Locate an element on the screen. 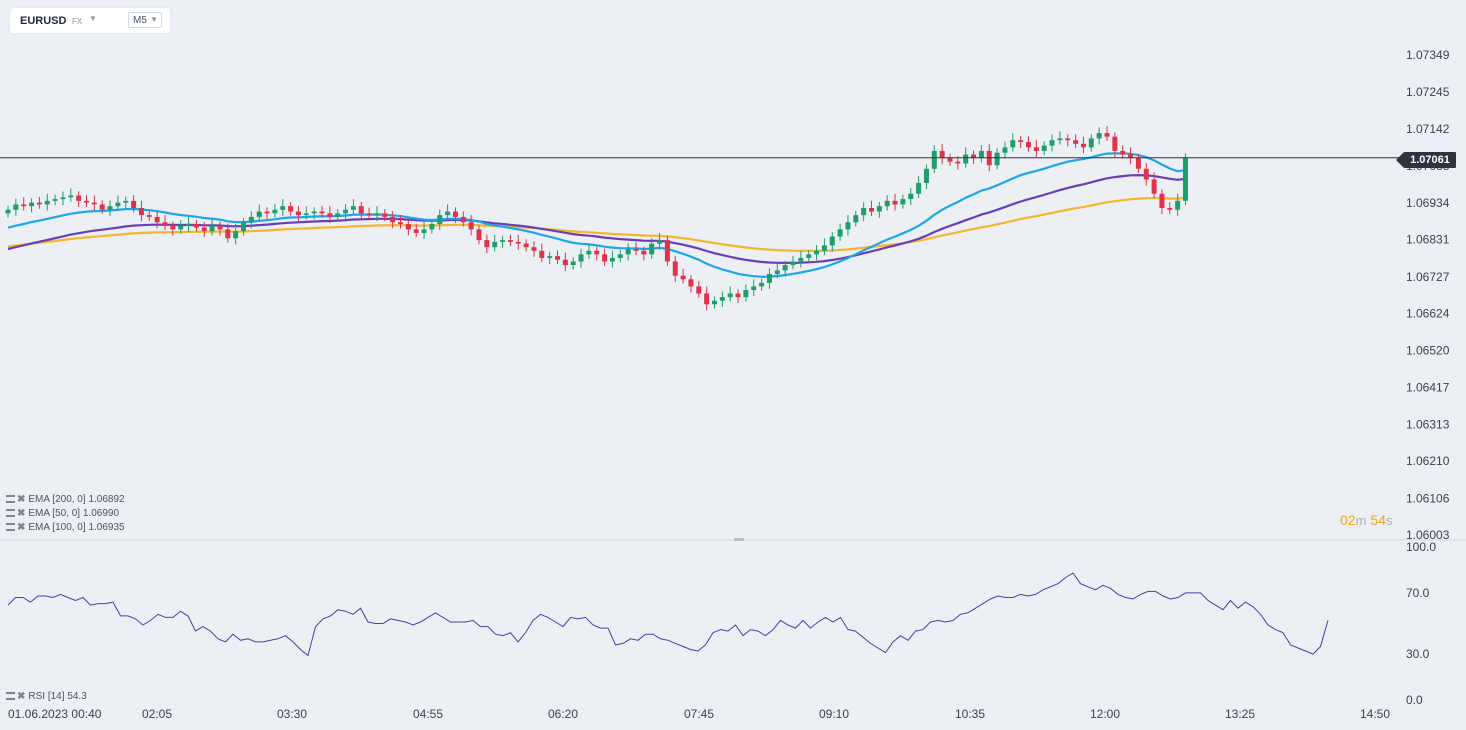  symbol-dropdown-icon: ▼ is located at coordinates (93, 18).